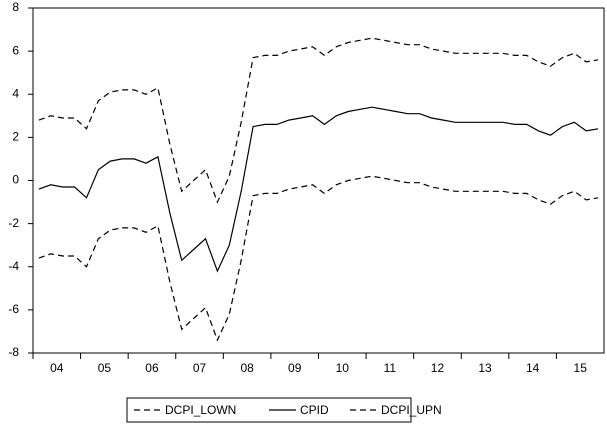 The image size is (607, 431). I want to click on y-tick-label: 6, so click(15, 50).